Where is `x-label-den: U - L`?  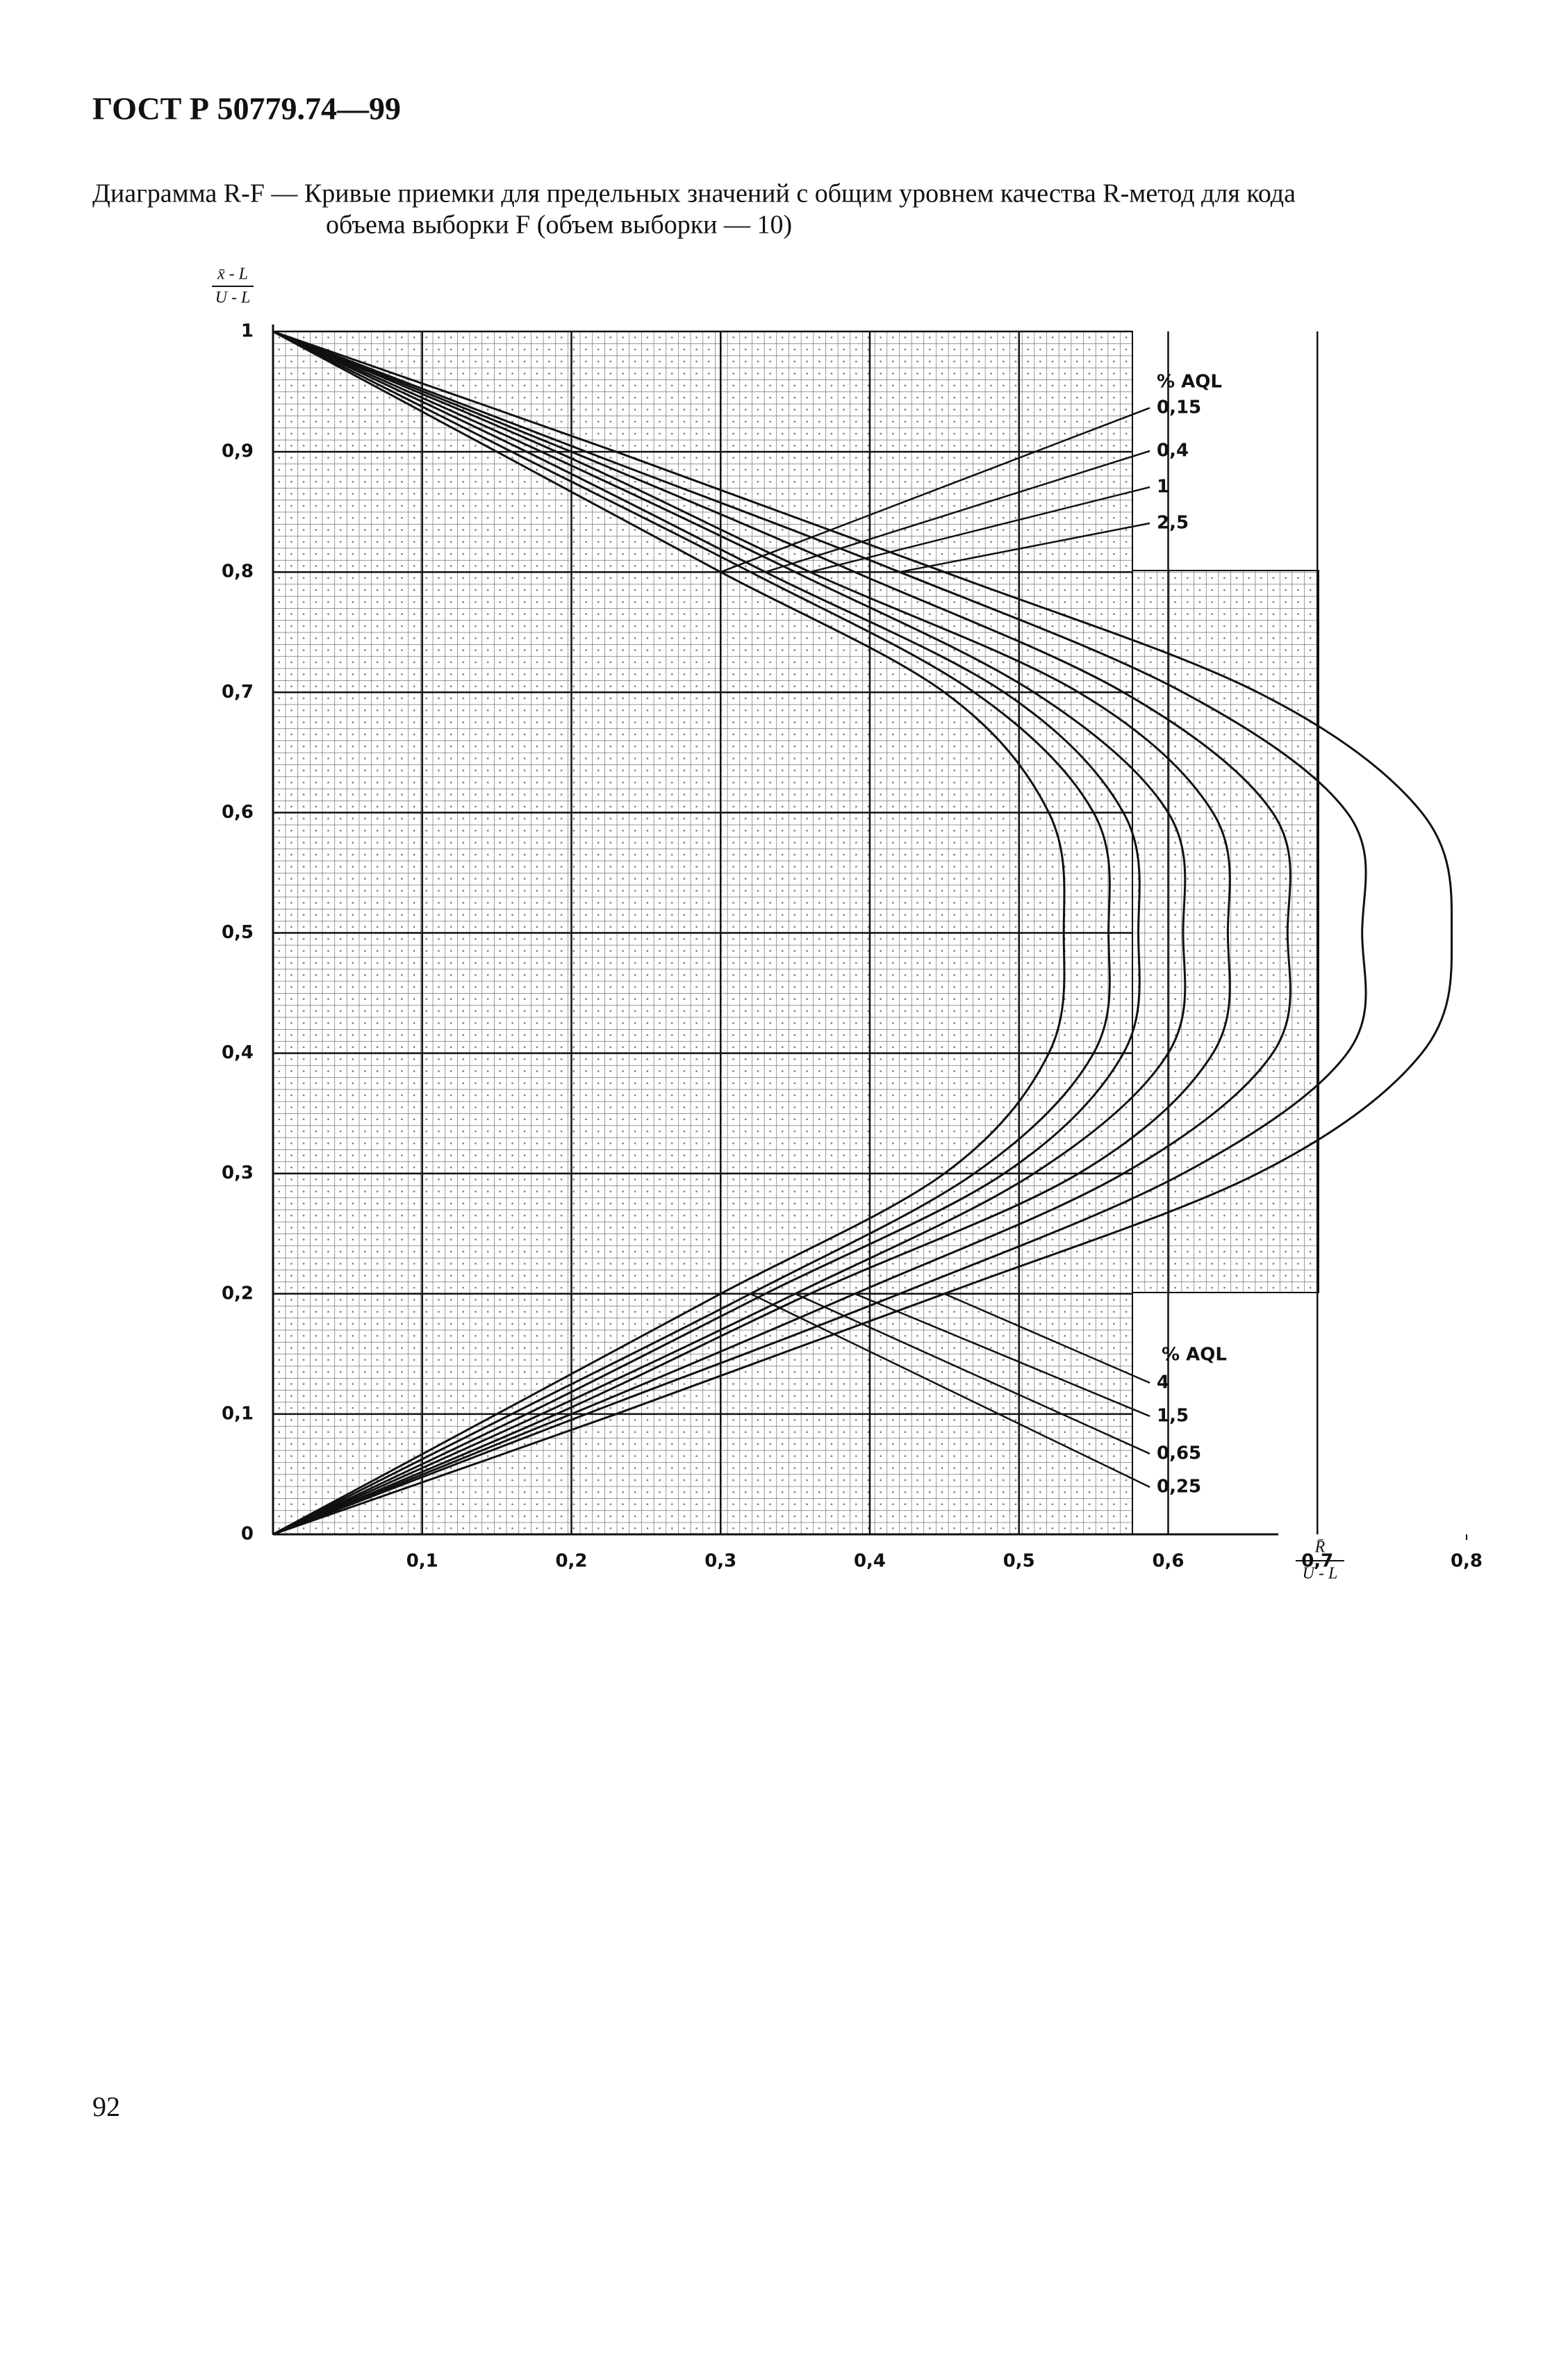 x-label-den: U - L is located at coordinates (1320, 1574).